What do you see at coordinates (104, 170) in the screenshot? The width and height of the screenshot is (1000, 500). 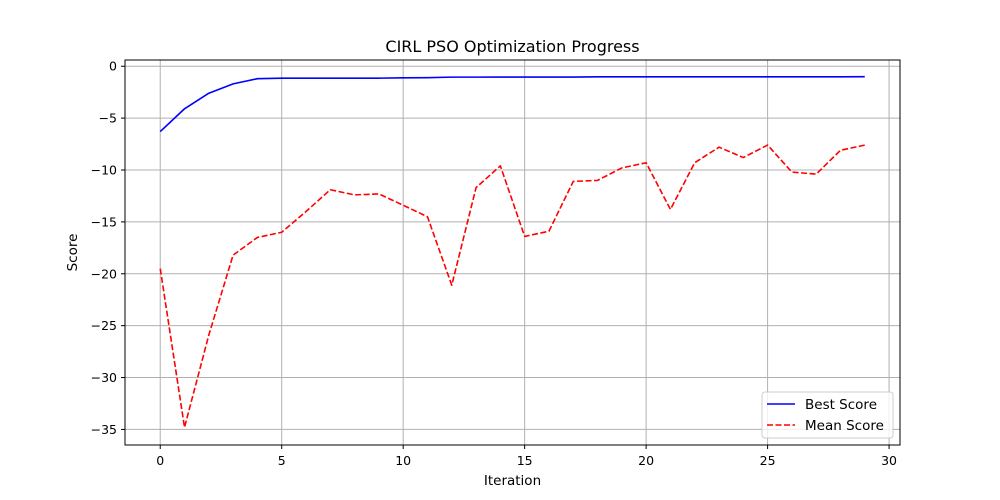 I see `y-tick-label: −10` at bounding box center [104, 170].